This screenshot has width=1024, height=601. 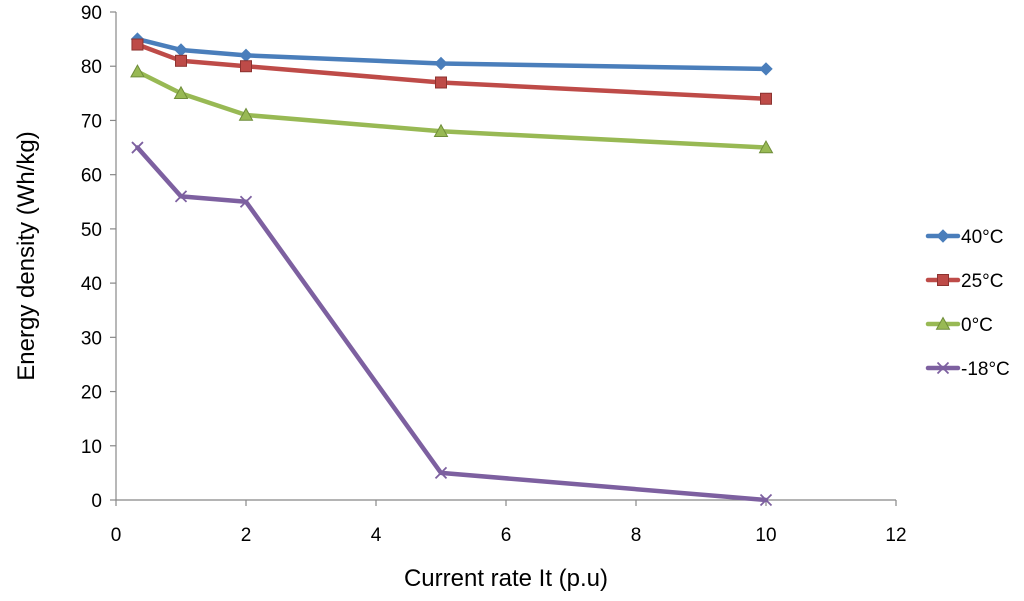 What do you see at coordinates (246, 535) in the screenshot?
I see `x-tick-label: 2` at bounding box center [246, 535].